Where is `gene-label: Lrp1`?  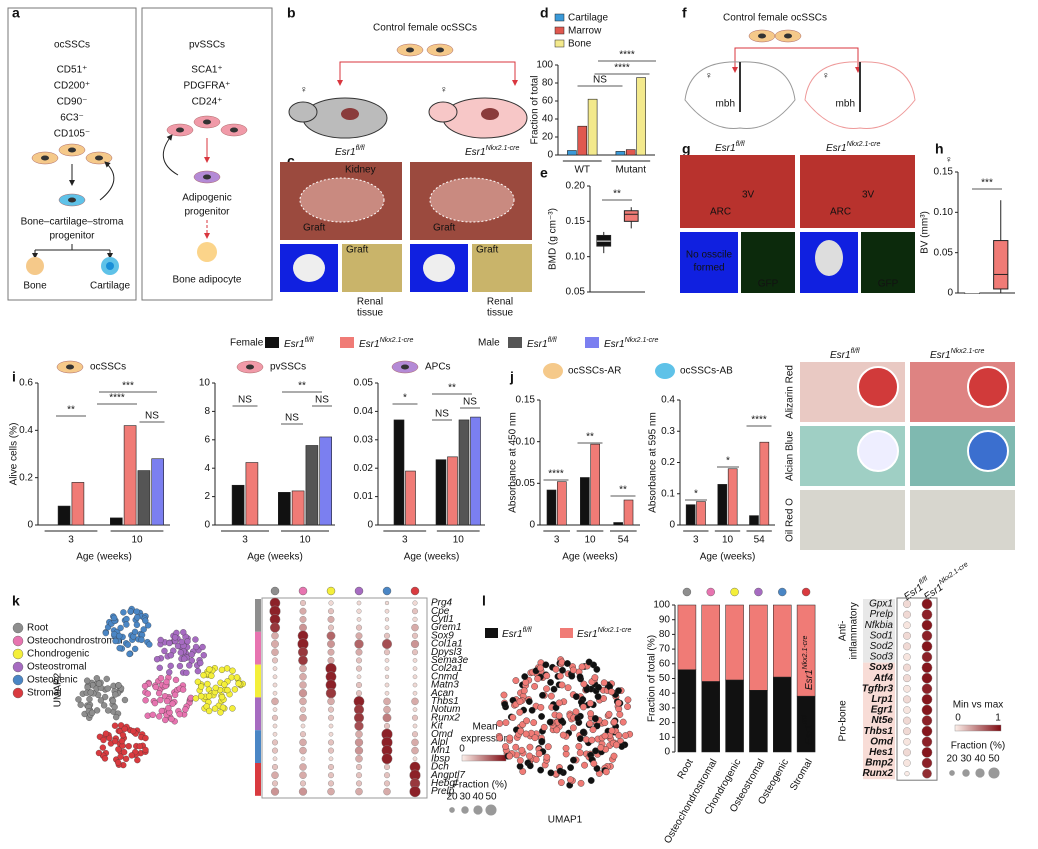 gene-label: Lrp1 is located at coordinates (882, 699).